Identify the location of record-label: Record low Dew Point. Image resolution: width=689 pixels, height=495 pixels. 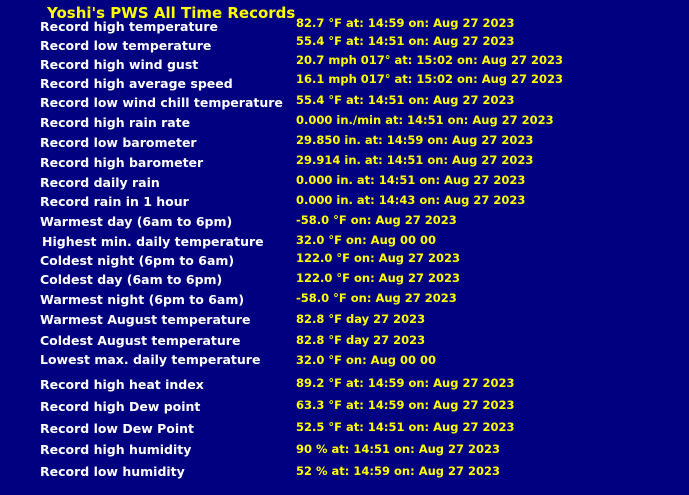
(117, 428).